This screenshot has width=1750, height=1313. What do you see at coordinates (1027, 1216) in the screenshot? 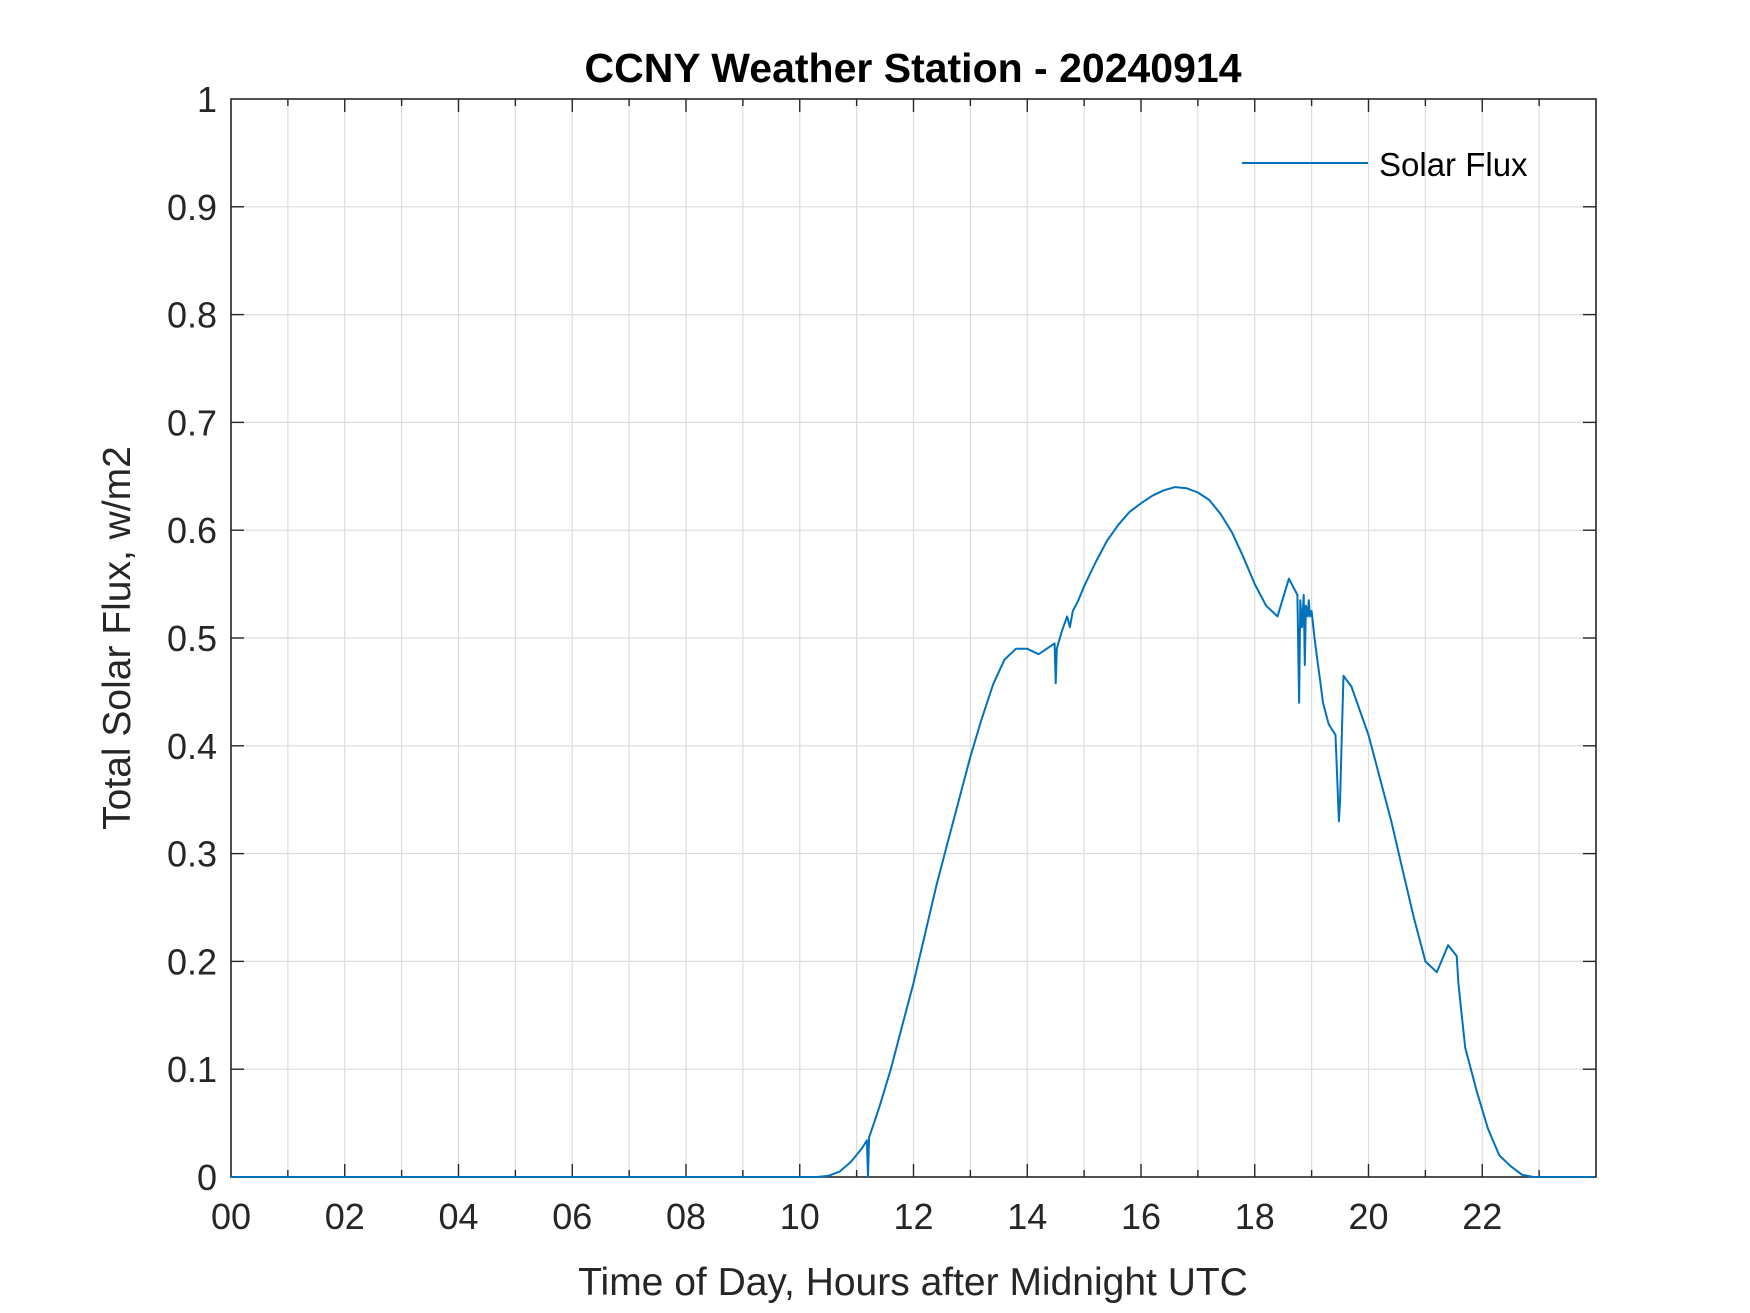
I see `x-tick-label: 14` at bounding box center [1027, 1216].